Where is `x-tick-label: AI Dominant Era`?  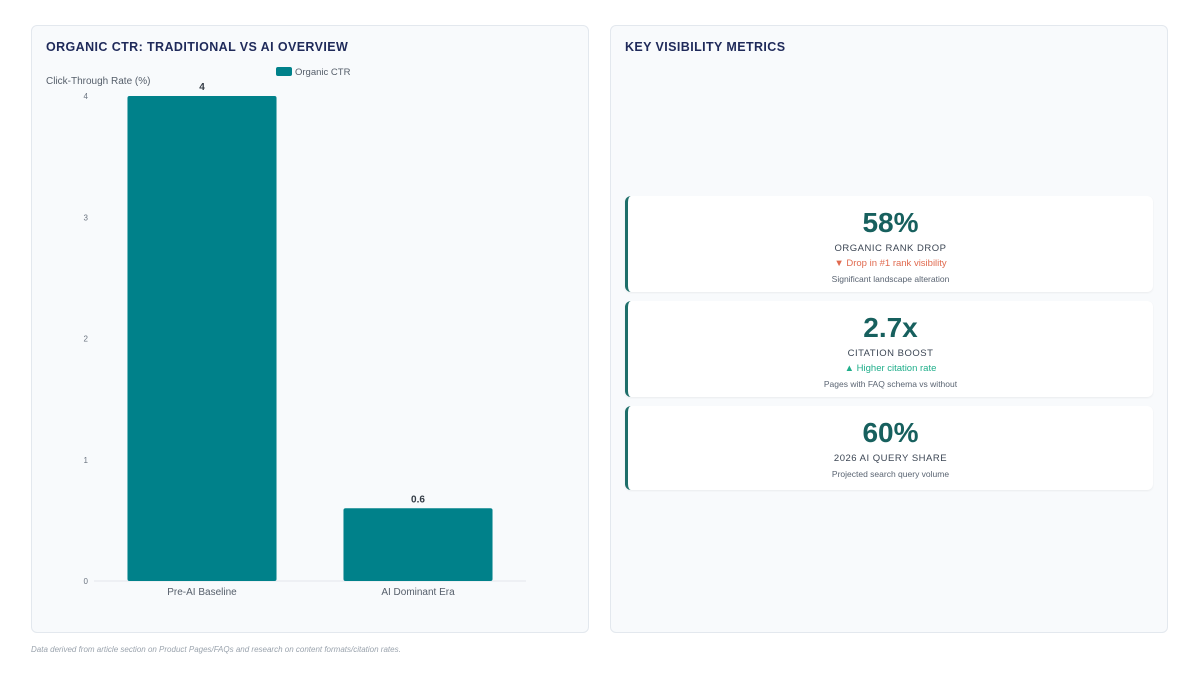
x-tick-label: AI Dominant Era is located at coordinates (418, 592).